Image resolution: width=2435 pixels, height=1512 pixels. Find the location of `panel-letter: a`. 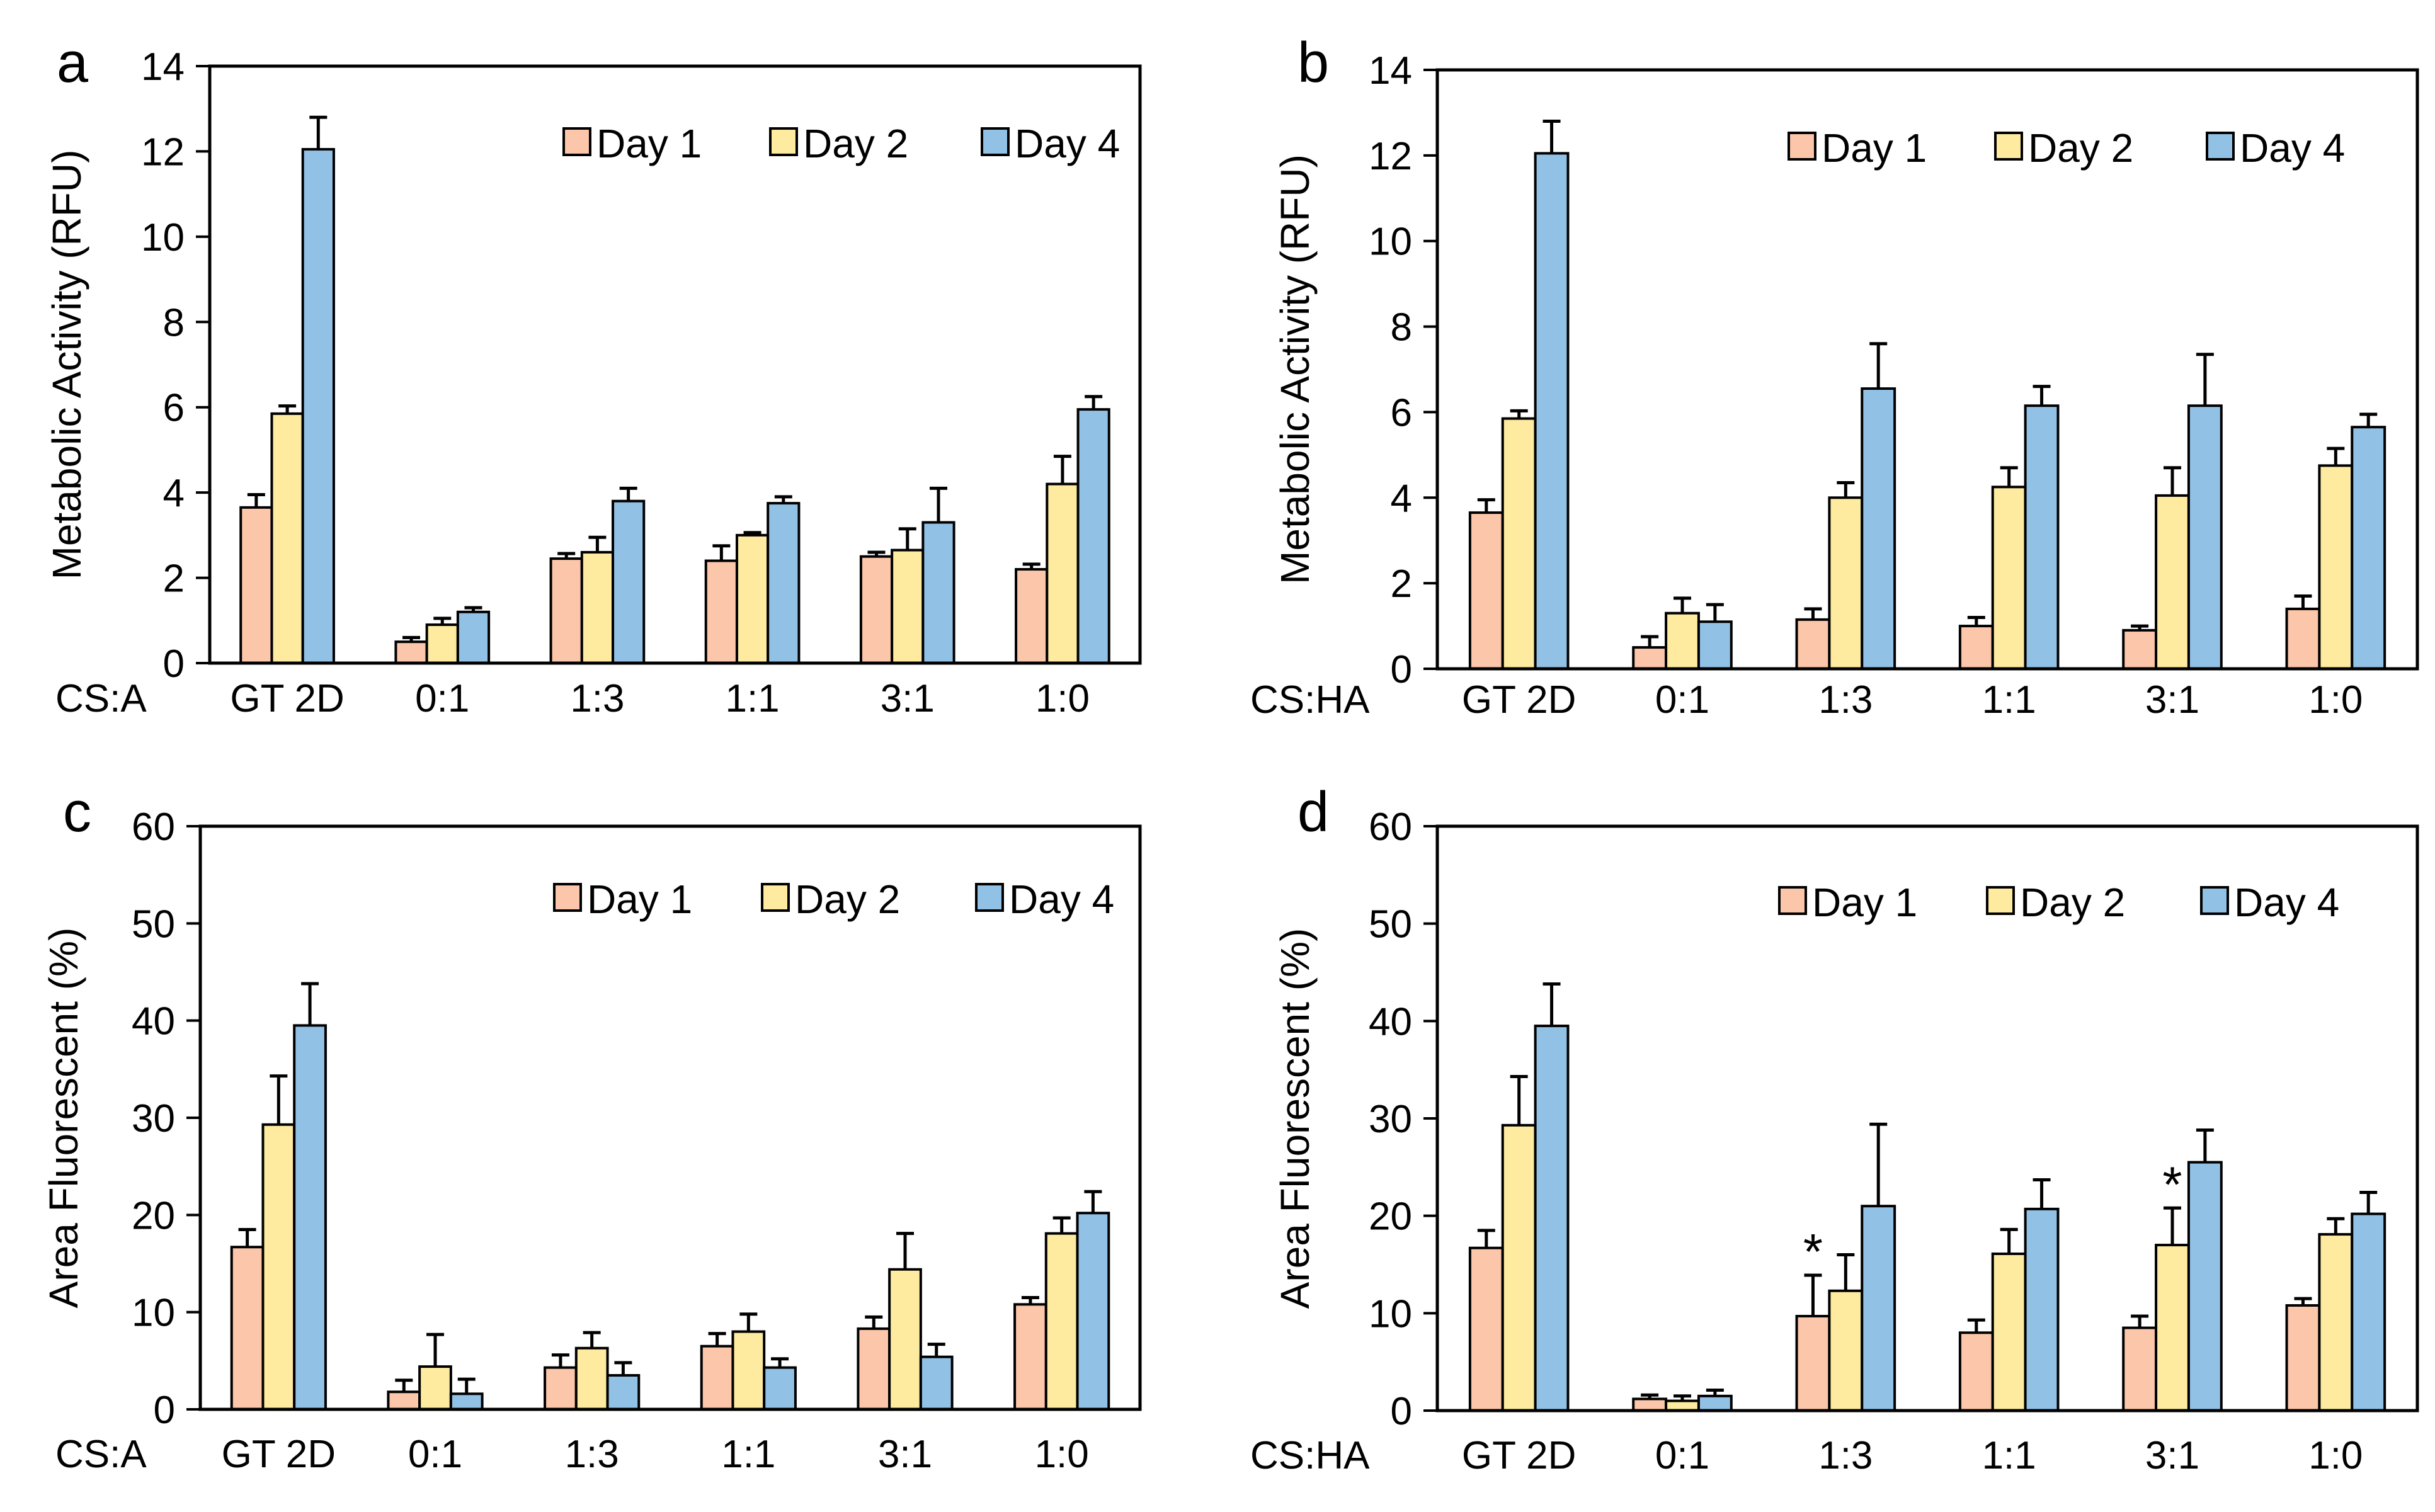

panel-letter: a is located at coordinates (73, 63).